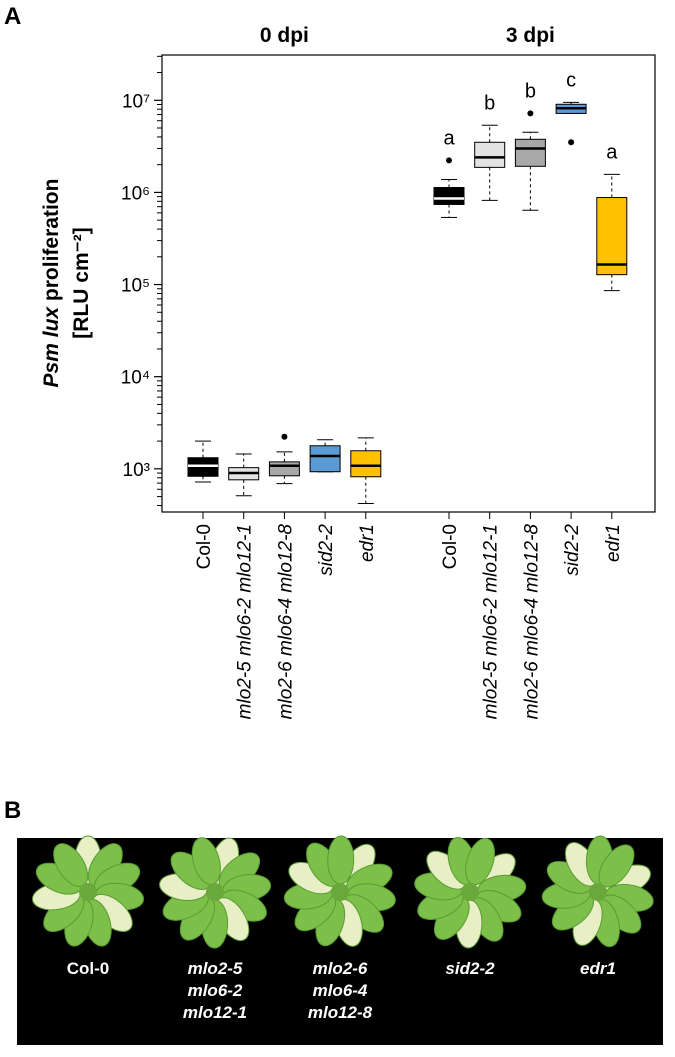 The image size is (675, 1057). What do you see at coordinates (340, 968) in the screenshot?
I see `plant-label: mlo2-6` at bounding box center [340, 968].